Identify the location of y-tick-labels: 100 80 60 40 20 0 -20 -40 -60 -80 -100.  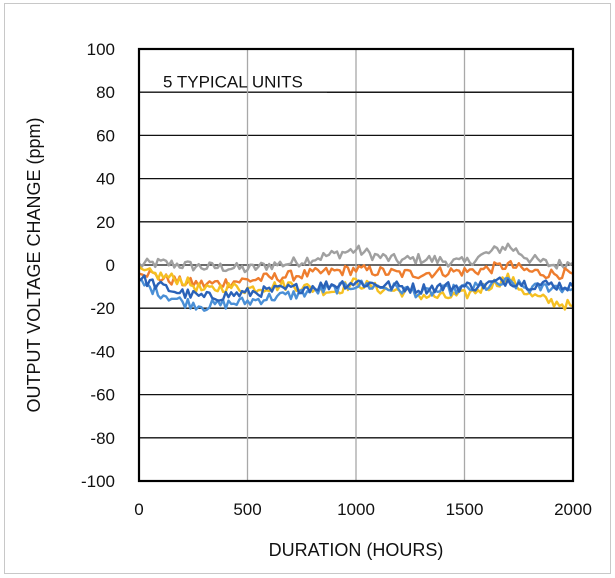
(98, 265).